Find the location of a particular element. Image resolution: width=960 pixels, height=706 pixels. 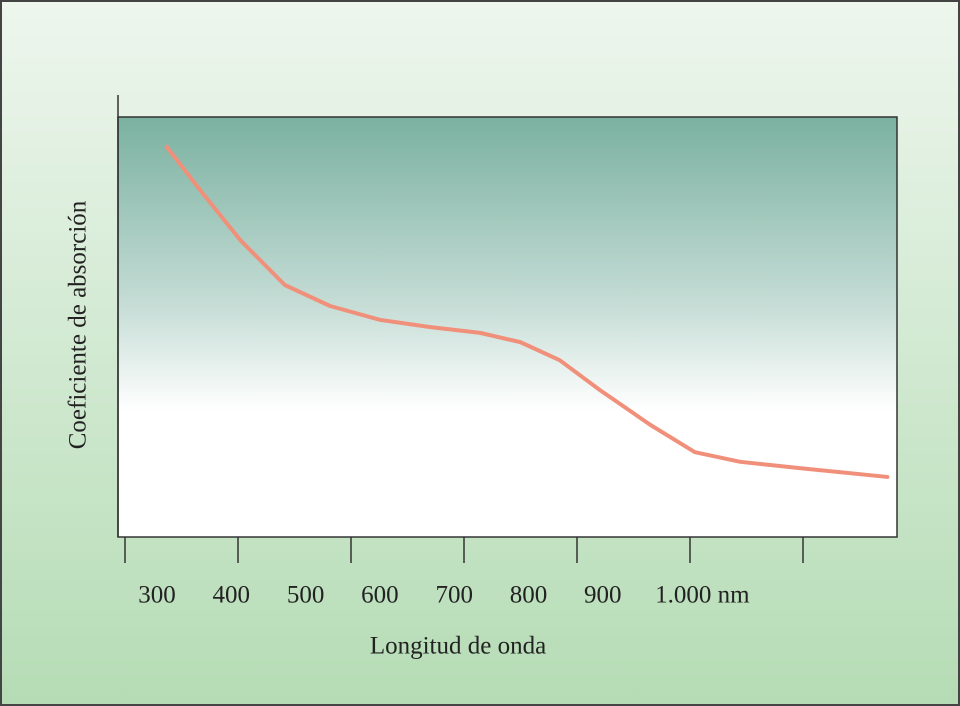

x-tick-label: 400 is located at coordinates (232, 595).